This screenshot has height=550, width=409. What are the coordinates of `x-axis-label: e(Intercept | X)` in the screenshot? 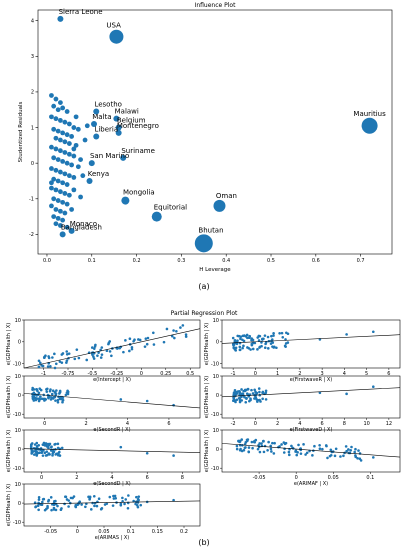 It's located at (112, 380).